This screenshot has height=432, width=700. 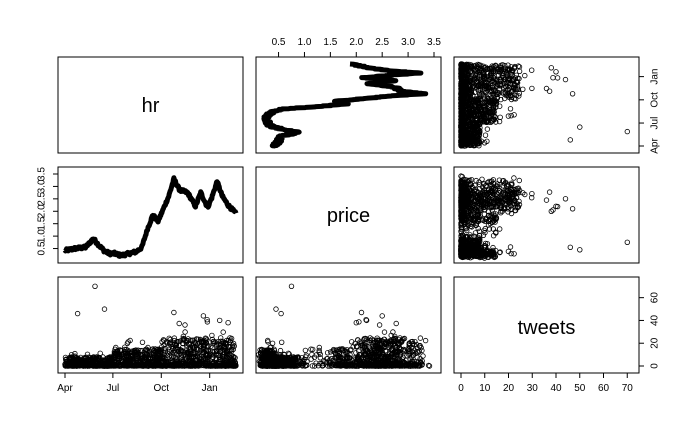 What do you see at coordinates (150, 215) in the screenshot?
I see `panel-frame-price-hr` at bounding box center [150, 215].